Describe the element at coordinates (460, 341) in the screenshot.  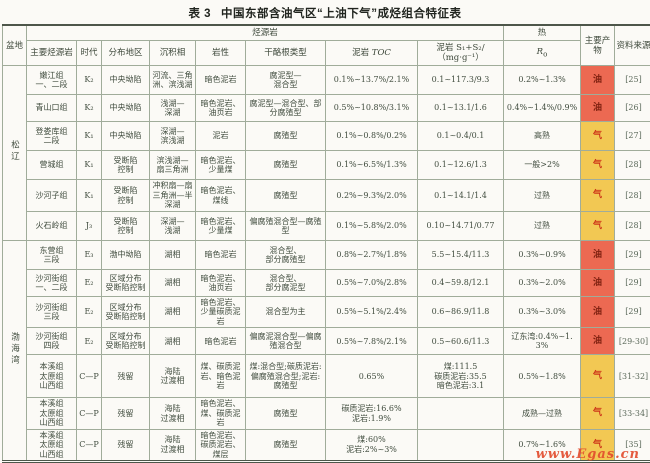
I see `cell-s1s2: 0.5~60.6/11.3` at that location.